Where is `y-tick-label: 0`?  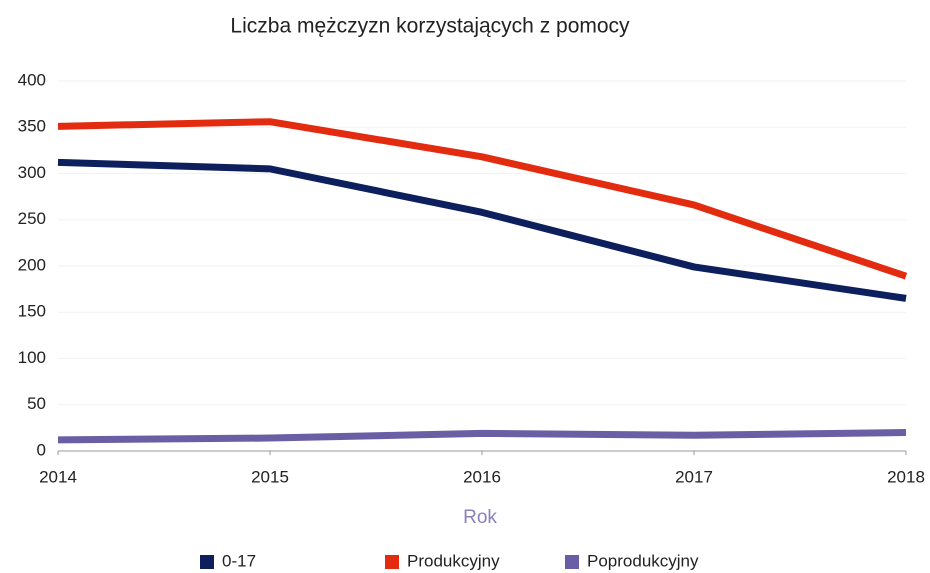 y-tick-label: 0 is located at coordinates (41, 449).